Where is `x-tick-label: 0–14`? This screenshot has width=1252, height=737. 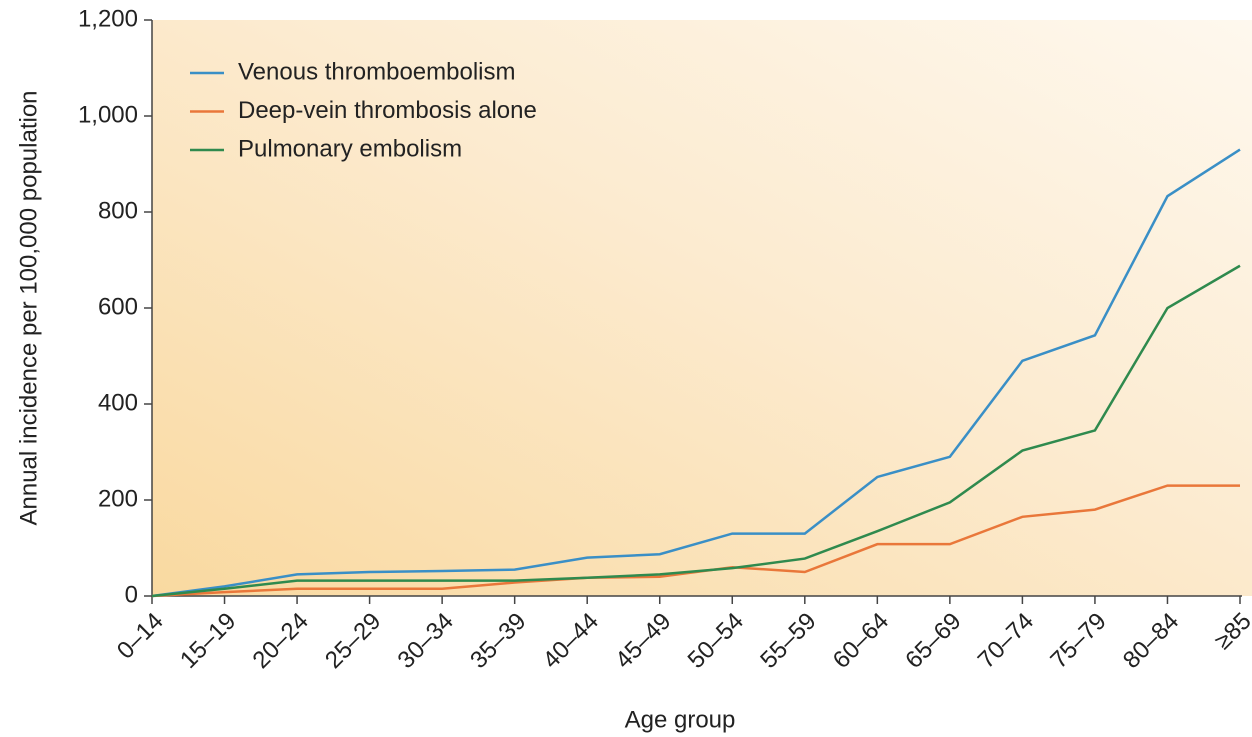
x-tick-label: 0–14 is located at coordinates (140, 636).